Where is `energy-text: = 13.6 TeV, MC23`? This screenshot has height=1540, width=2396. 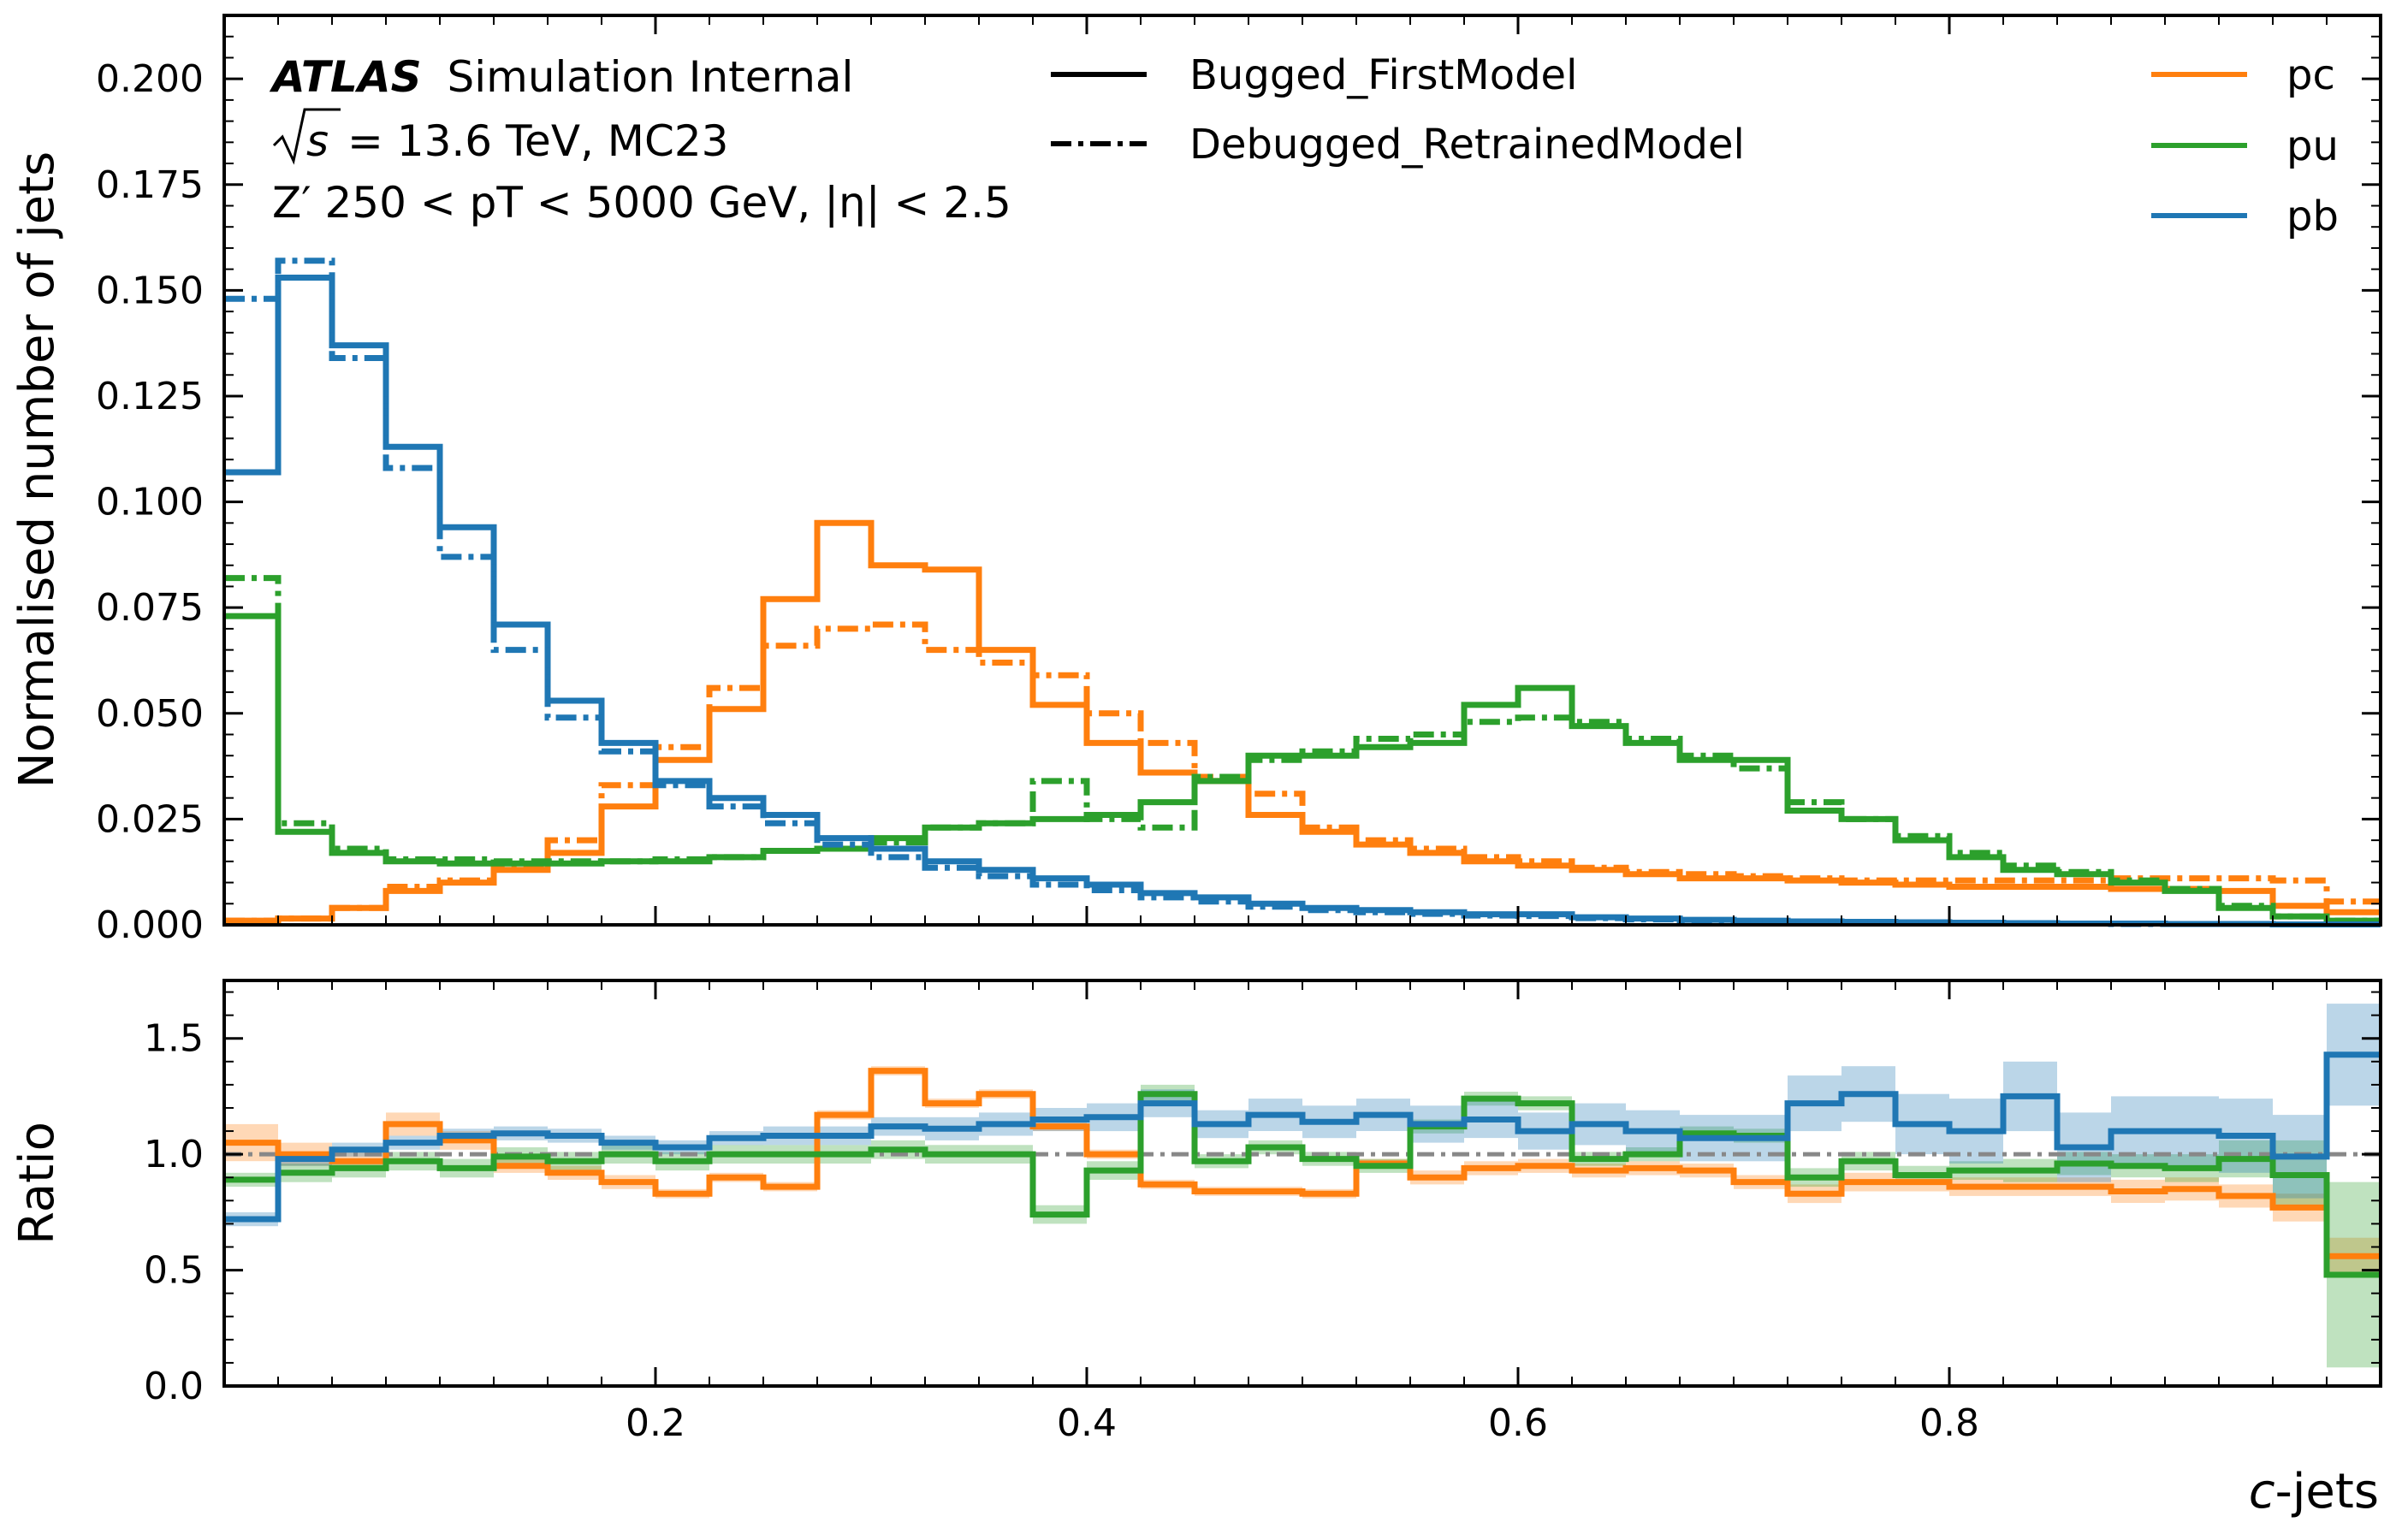
energy-text: = 13.6 TeV, MC23 is located at coordinates (538, 141).